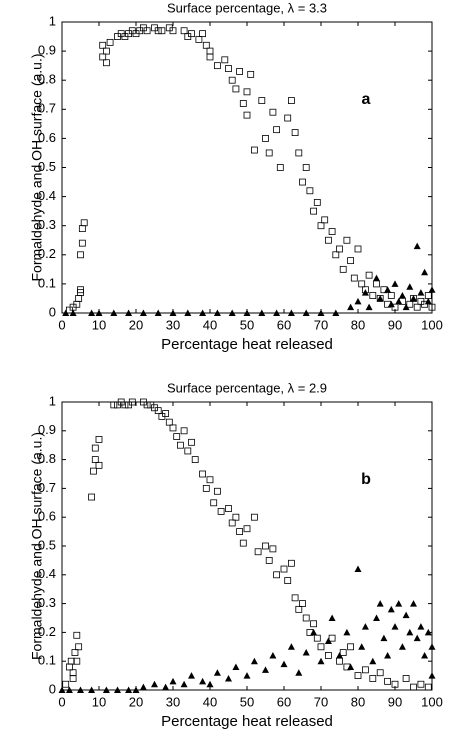 This screenshot has height=737, width=474. I want to click on y-tick-label: 0.3, so click(47, 224).